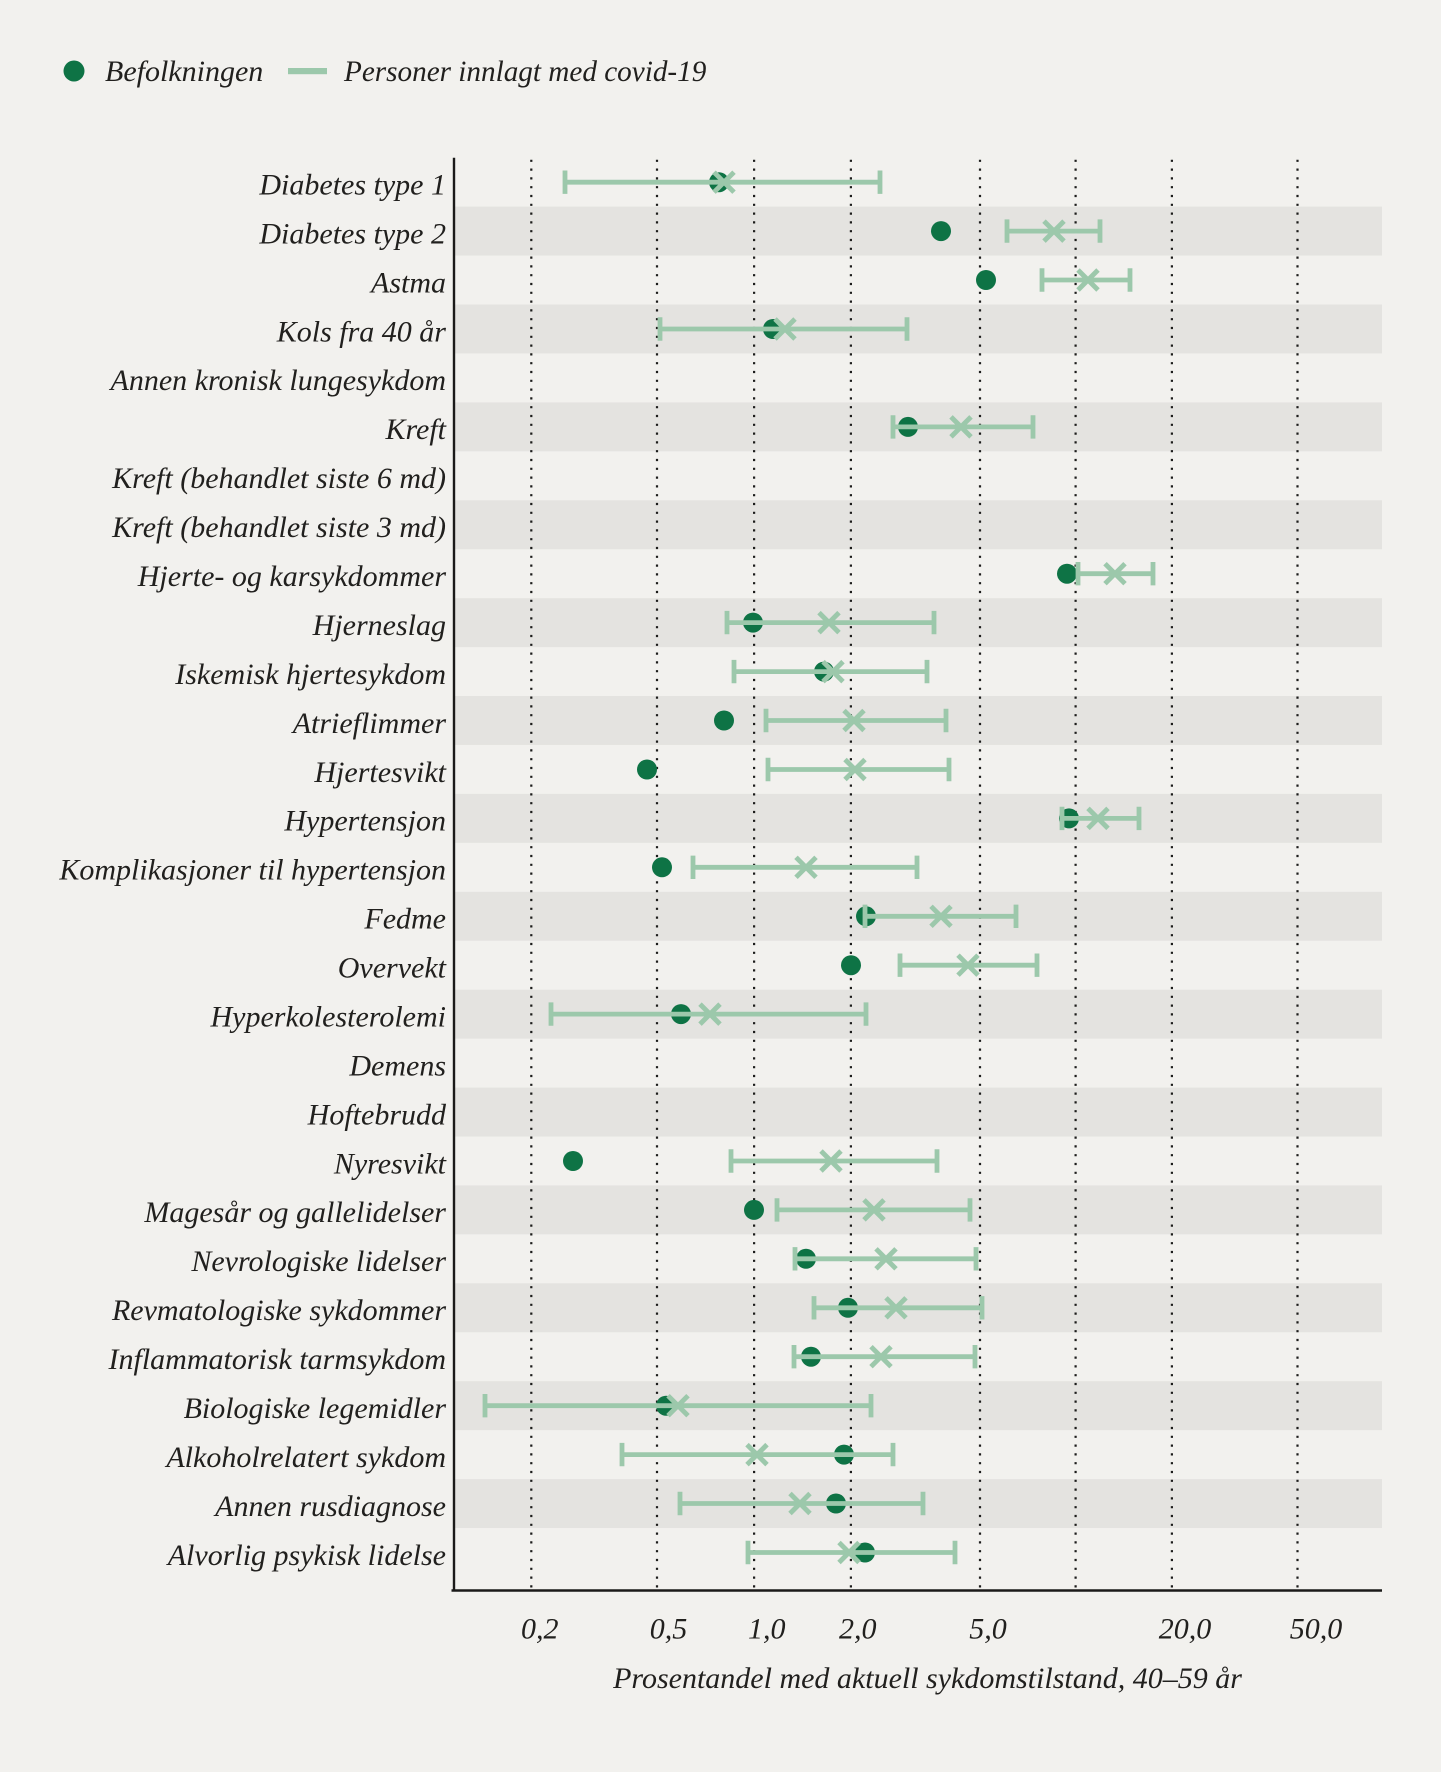 Image resolution: width=1441 pixels, height=1772 pixels. What do you see at coordinates (352, 185) in the screenshot?
I see `svg-text: Diabetes type 1` at bounding box center [352, 185].